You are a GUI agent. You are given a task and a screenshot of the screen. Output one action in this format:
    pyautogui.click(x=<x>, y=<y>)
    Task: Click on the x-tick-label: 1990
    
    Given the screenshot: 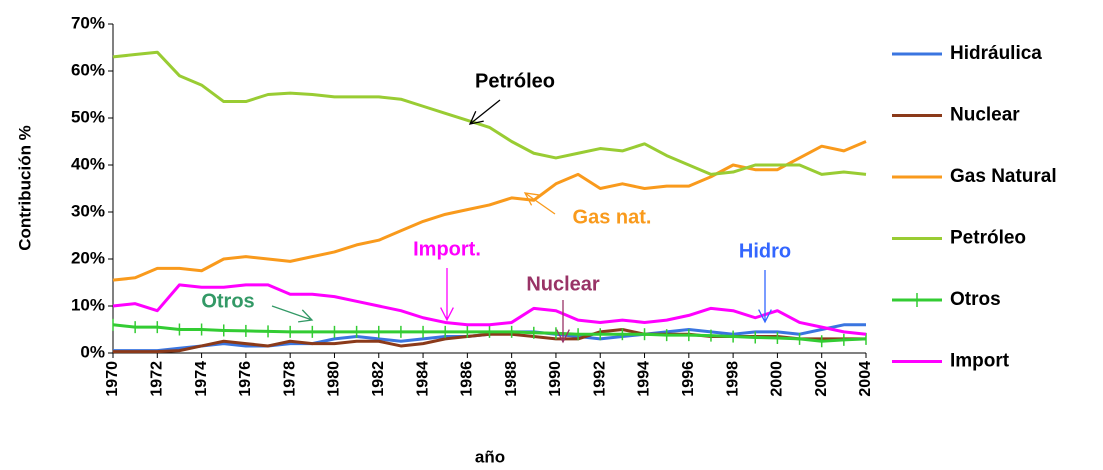 What is the action you would take?
    pyautogui.click(x=555, y=379)
    